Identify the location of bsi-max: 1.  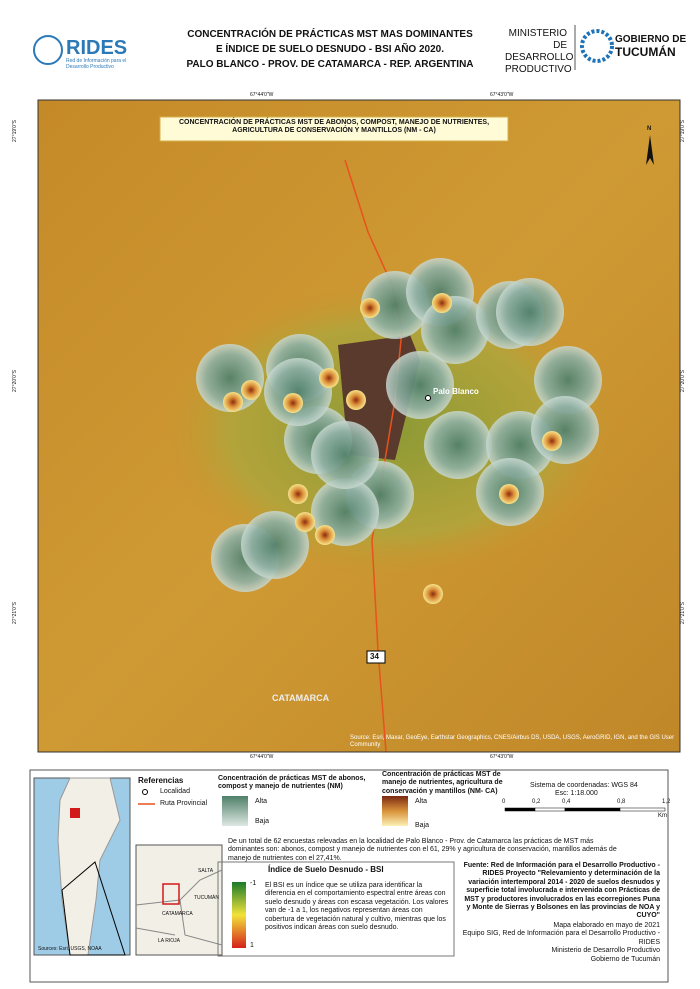
(252, 945).